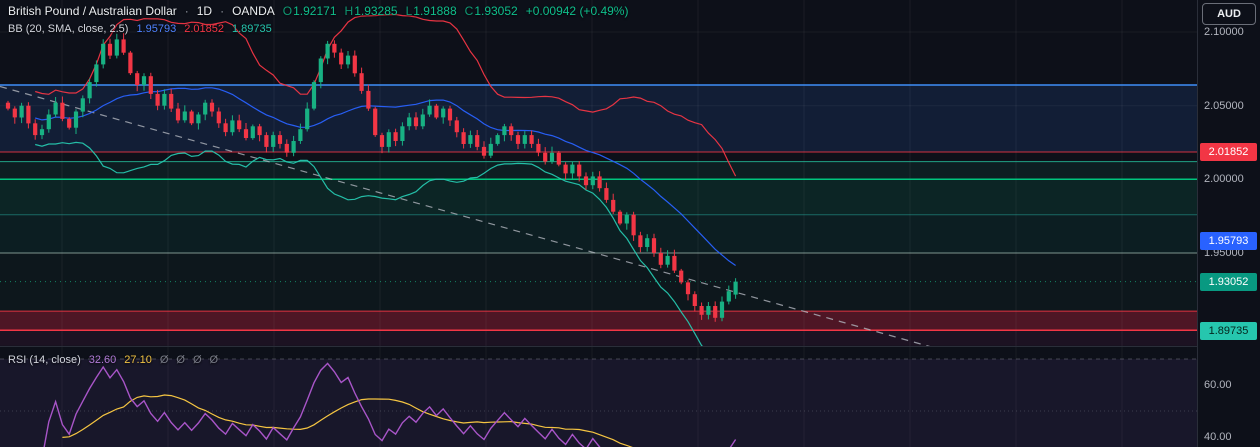 This screenshot has height=447, width=1260. I want to click on pane-separator, so click(598, 346).